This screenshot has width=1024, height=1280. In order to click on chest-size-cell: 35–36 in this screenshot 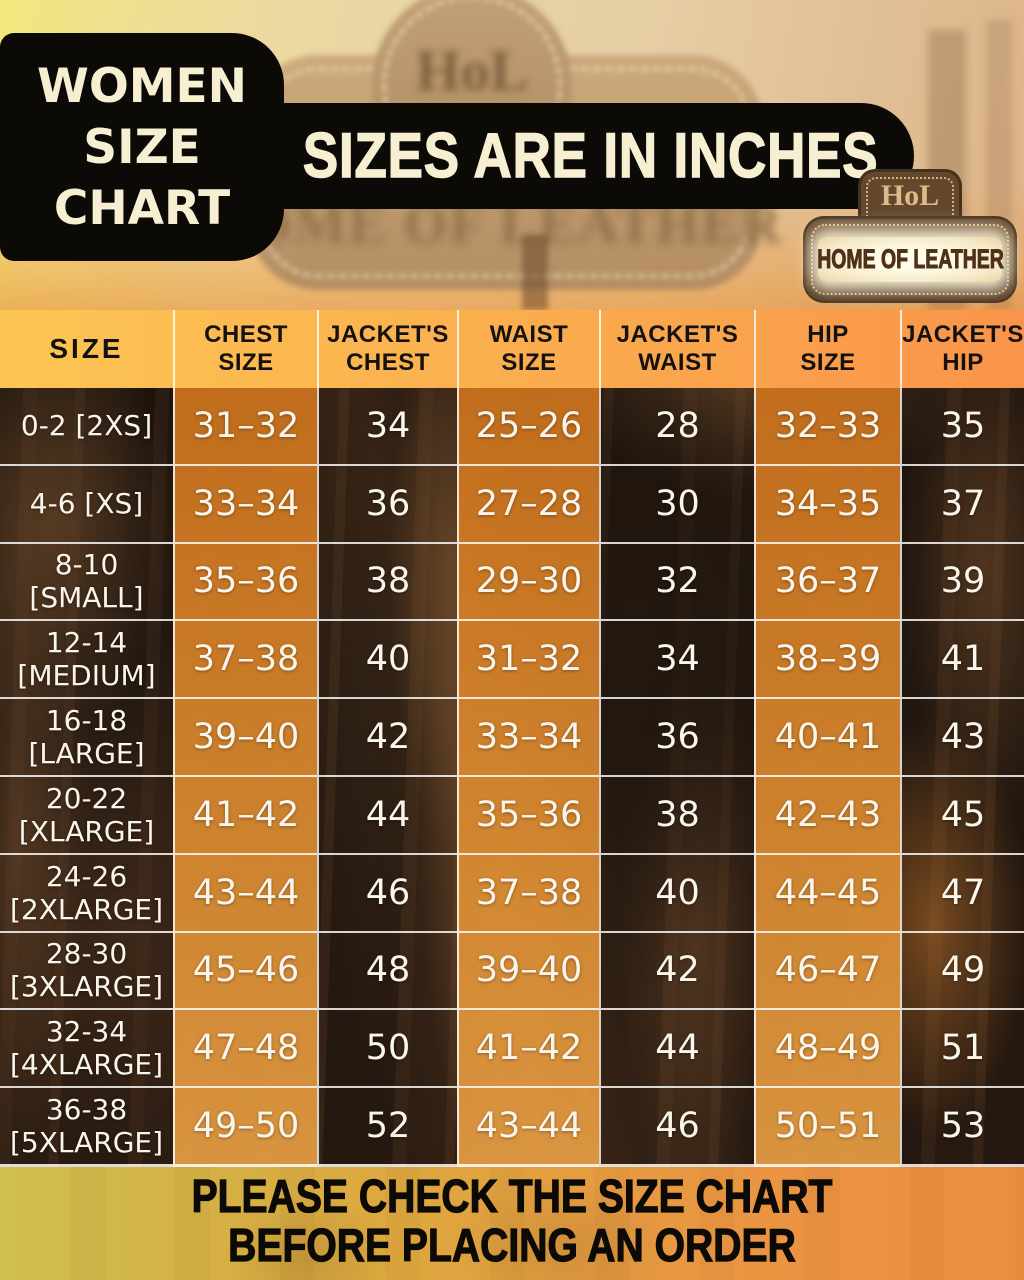, I will do `click(245, 581)`.